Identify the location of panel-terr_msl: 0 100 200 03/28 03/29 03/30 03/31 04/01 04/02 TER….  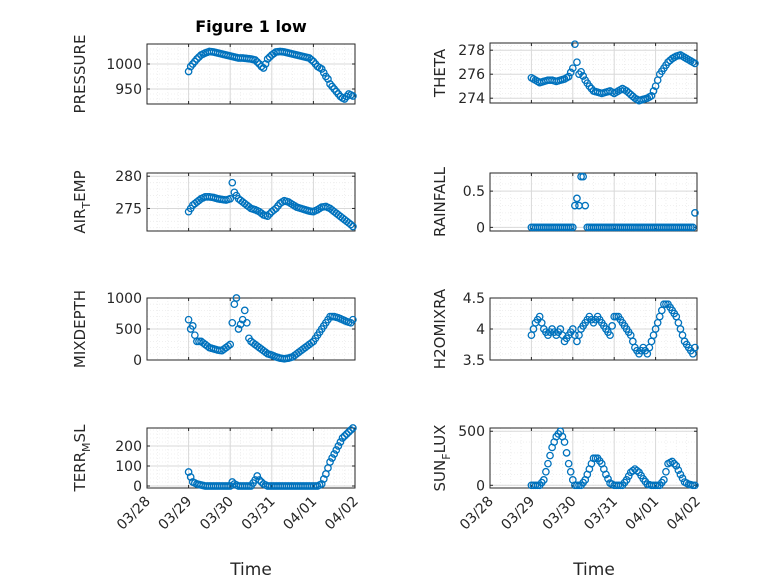
(216, 478).